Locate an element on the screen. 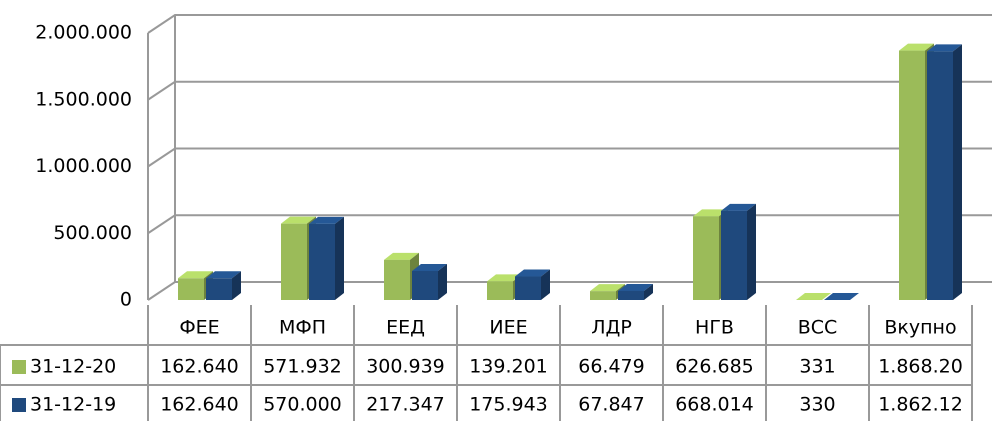  data-label: 570.000 is located at coordinates (302, 405).